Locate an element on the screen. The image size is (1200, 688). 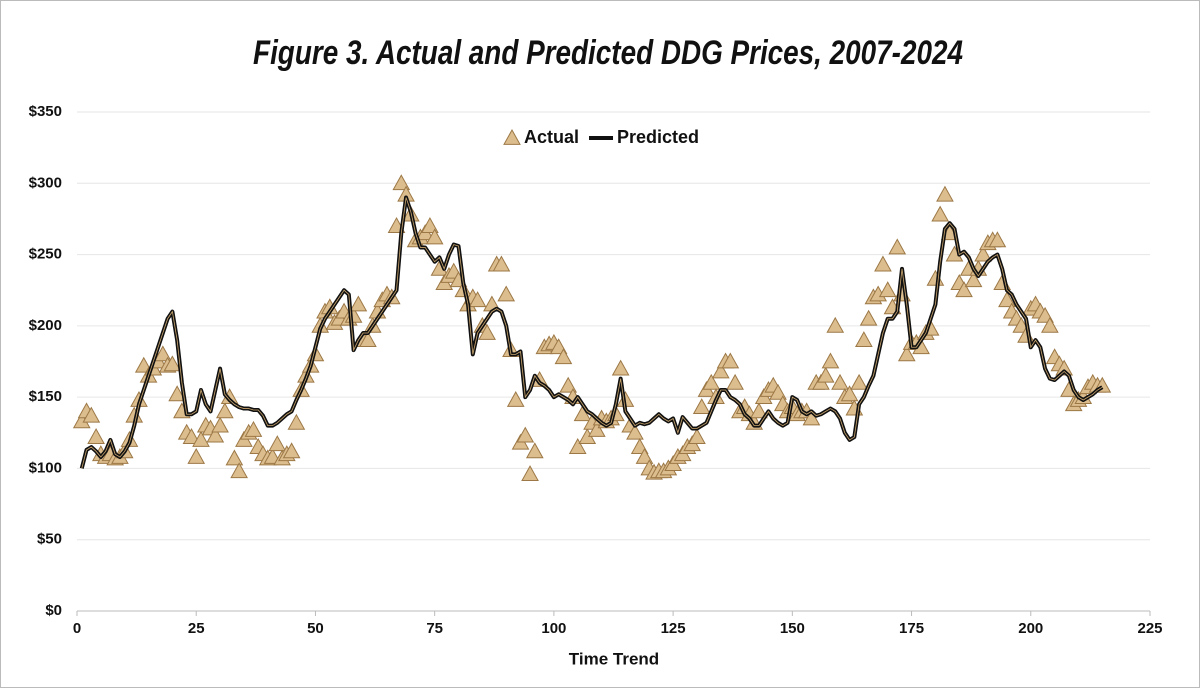
legend-label: Predicted is located at coordinates (658, 137).